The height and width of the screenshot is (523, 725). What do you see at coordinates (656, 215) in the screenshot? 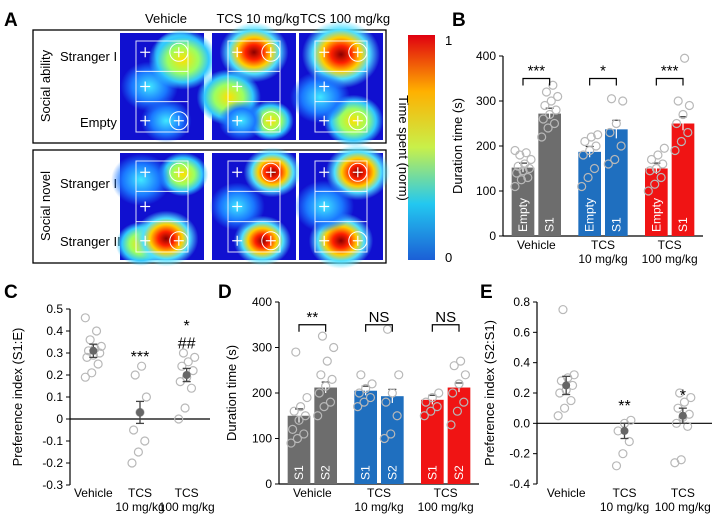
I see `bar-label: Empty` at bounding box center [656, 215].